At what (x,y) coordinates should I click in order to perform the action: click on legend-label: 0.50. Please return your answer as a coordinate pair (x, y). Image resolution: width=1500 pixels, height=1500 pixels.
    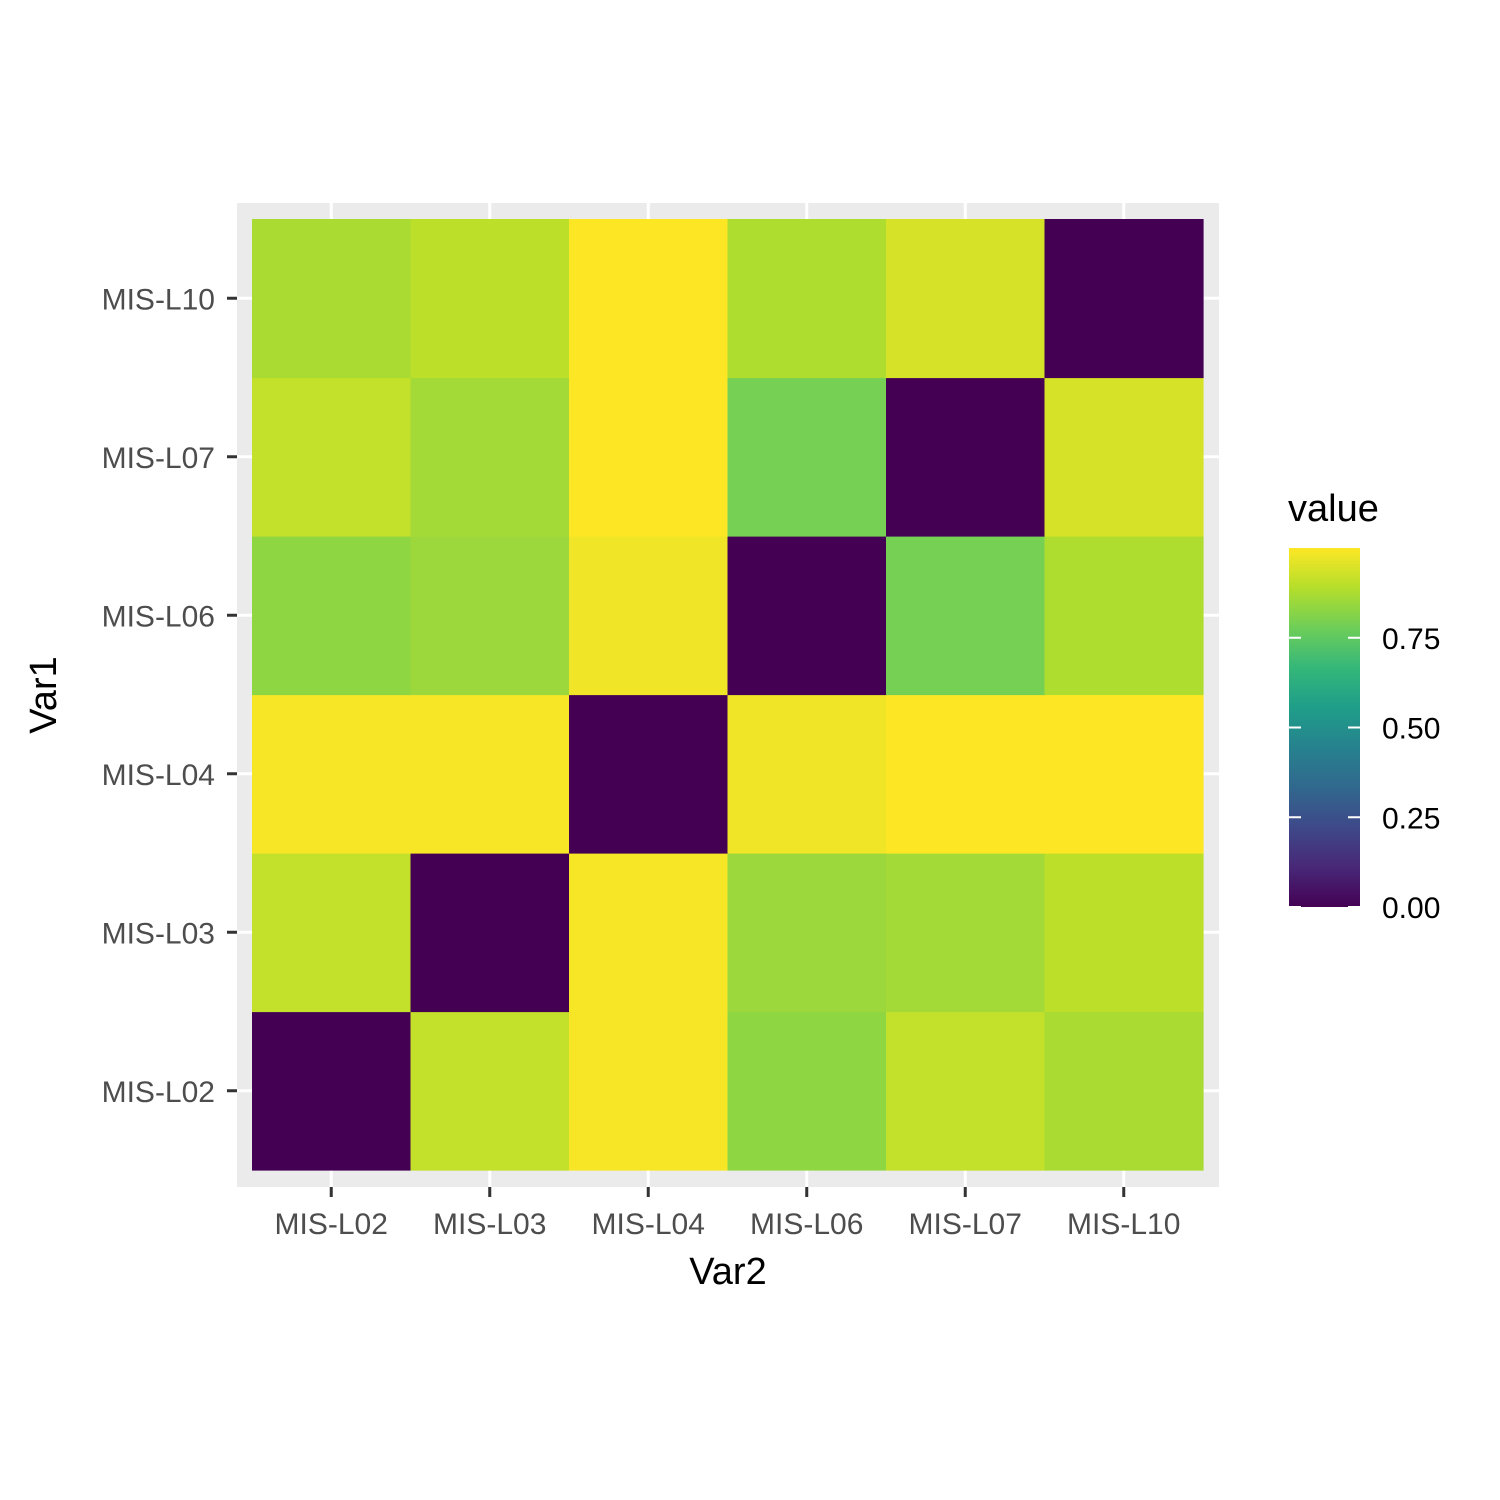
    Looking at the image, I should click on (1411, 729).